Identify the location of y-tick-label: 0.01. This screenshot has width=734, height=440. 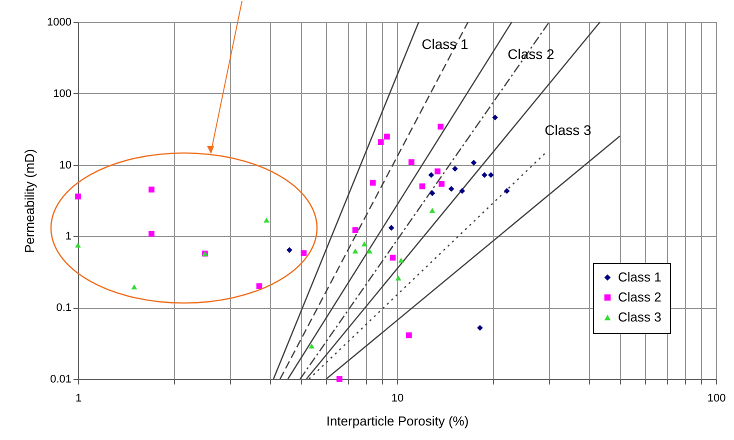
(61, 380).